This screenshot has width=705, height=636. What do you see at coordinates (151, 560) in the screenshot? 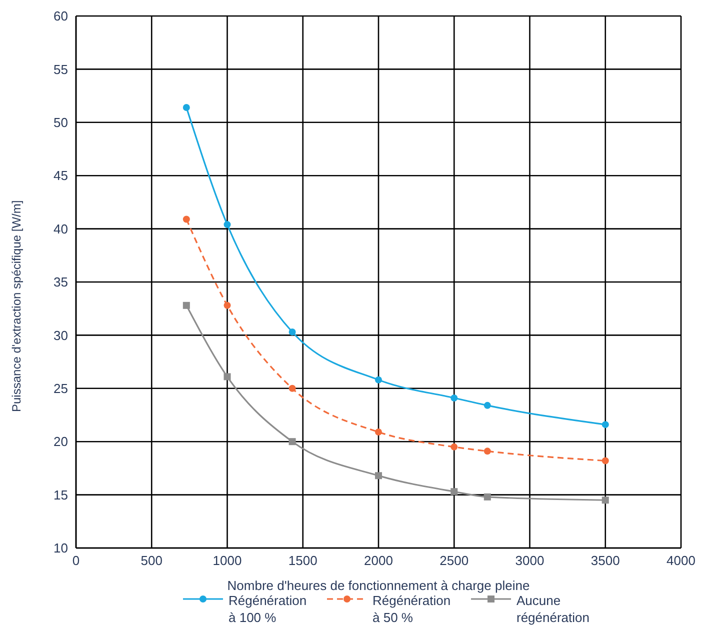
I see `x-tick-label: 500` at bounding box center [151, 560].